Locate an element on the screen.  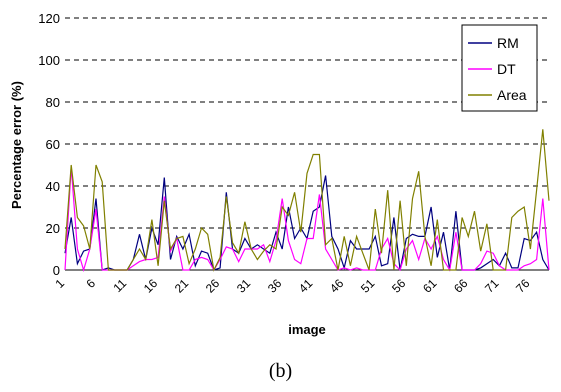
x-tick-label: 11 is located at coordinates (119, 285).